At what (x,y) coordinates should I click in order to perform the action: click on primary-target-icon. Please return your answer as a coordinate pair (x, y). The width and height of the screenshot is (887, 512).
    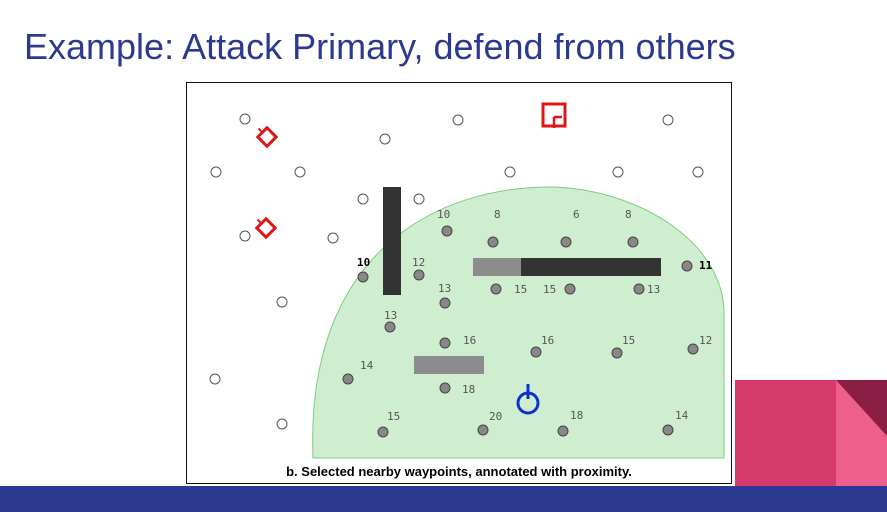
    Looking at the image, I should click on (554, 115).